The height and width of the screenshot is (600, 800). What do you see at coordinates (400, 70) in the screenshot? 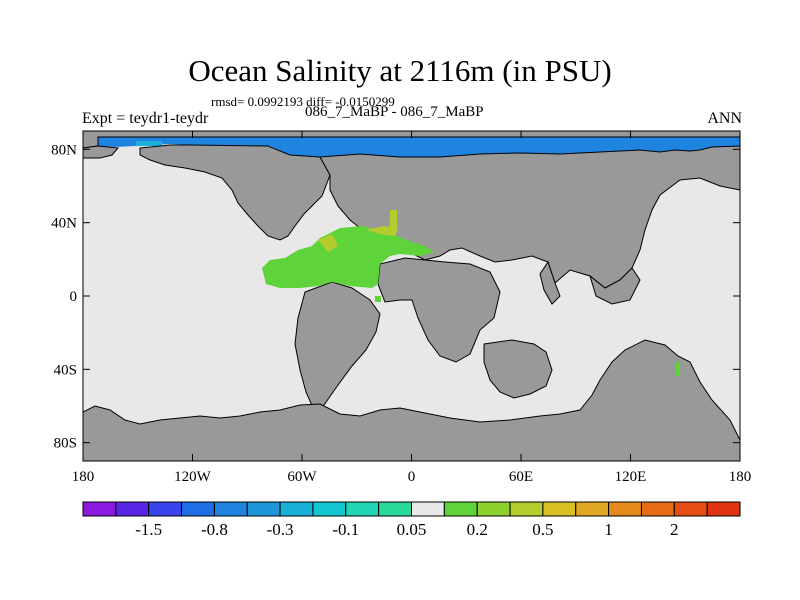
I see `map-title: Ocean Salinity at 2116m (in PSU)` at bounding box center [400, 70].